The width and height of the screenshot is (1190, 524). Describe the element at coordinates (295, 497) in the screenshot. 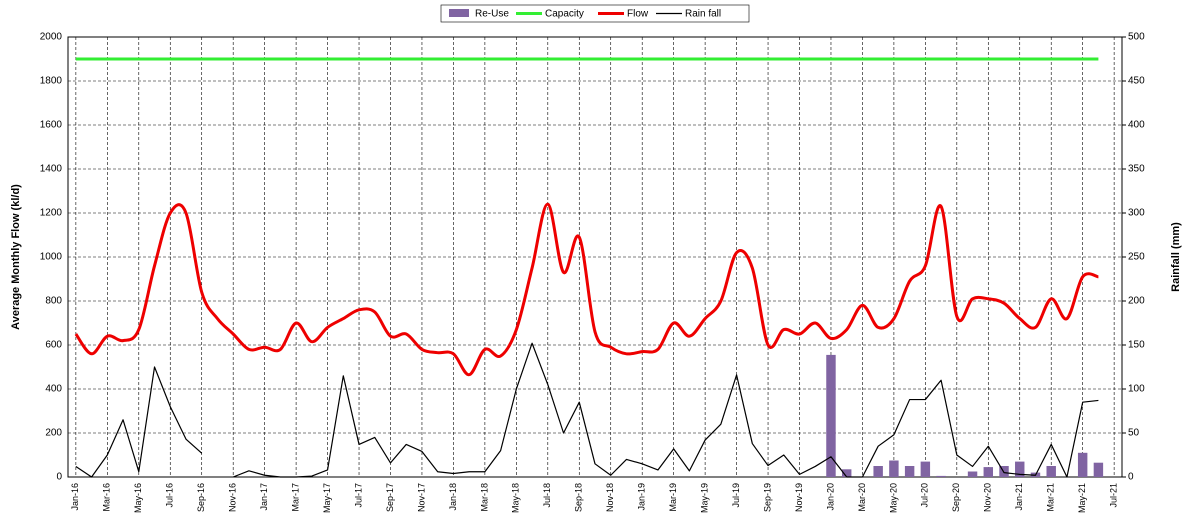

I see `x-tick-label: Mar-17` at that location.